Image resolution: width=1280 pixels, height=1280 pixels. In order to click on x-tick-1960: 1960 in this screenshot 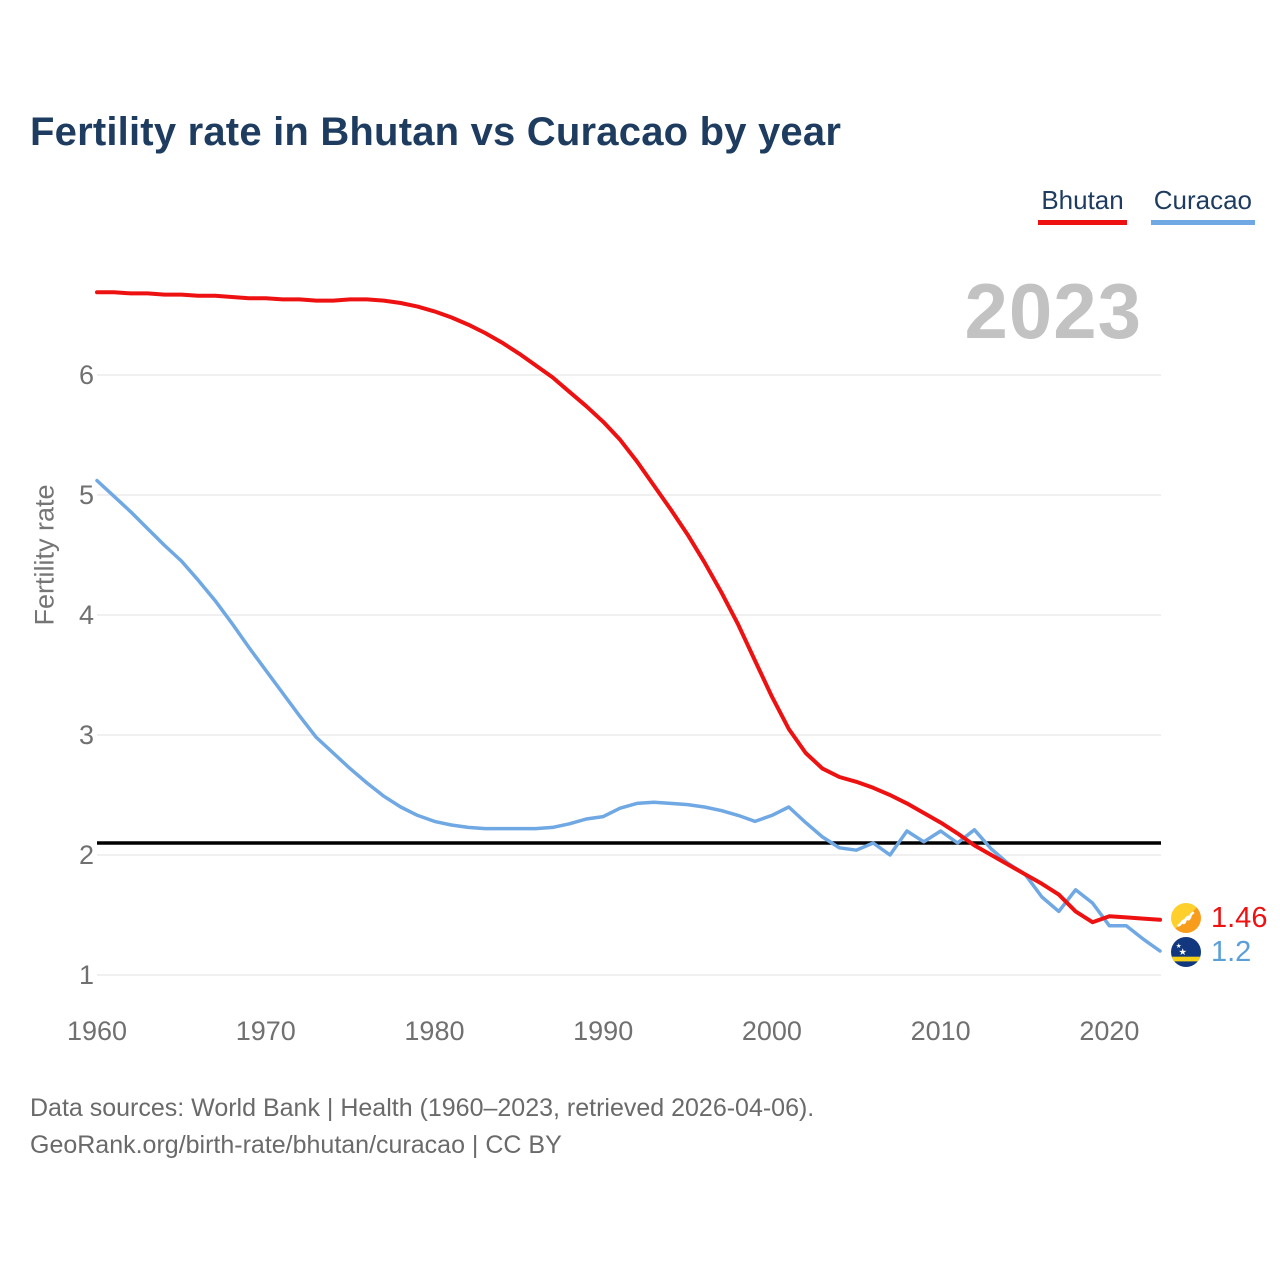, I will do `click(97, 1031)`.